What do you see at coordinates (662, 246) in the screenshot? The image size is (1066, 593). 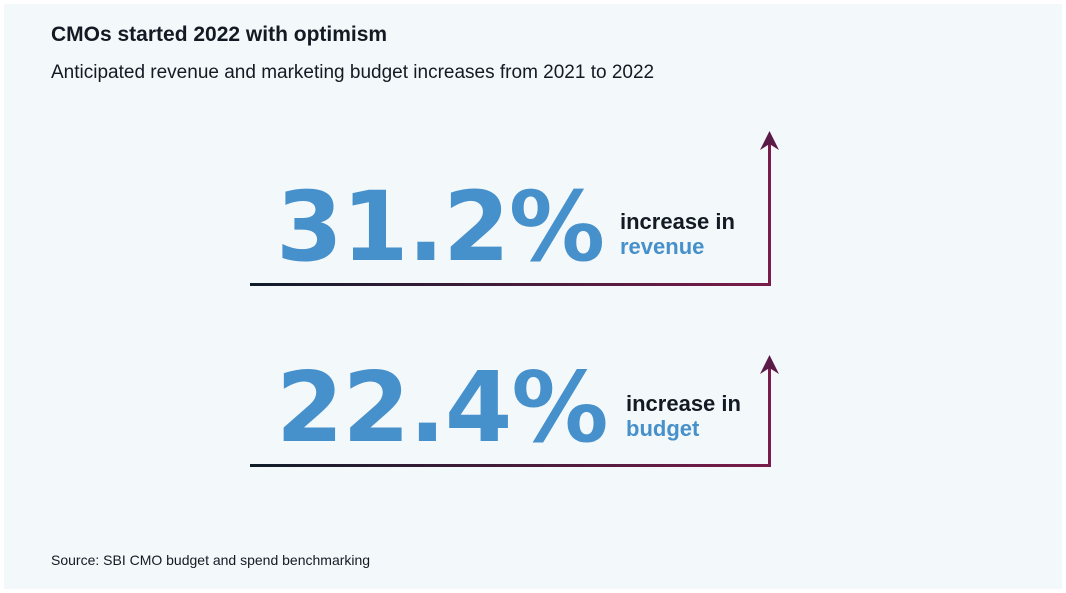 I see `revenue-label-line2: revenue` at bounding box center [662, 246].